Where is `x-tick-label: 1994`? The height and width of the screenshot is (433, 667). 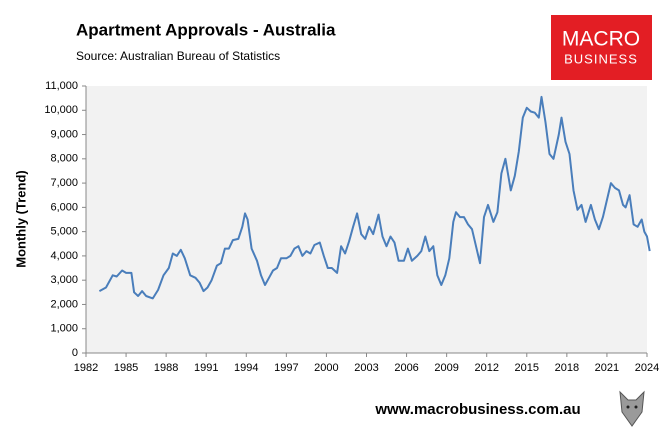
x-tick-label: 1994 is located at coordinates (246, 368).